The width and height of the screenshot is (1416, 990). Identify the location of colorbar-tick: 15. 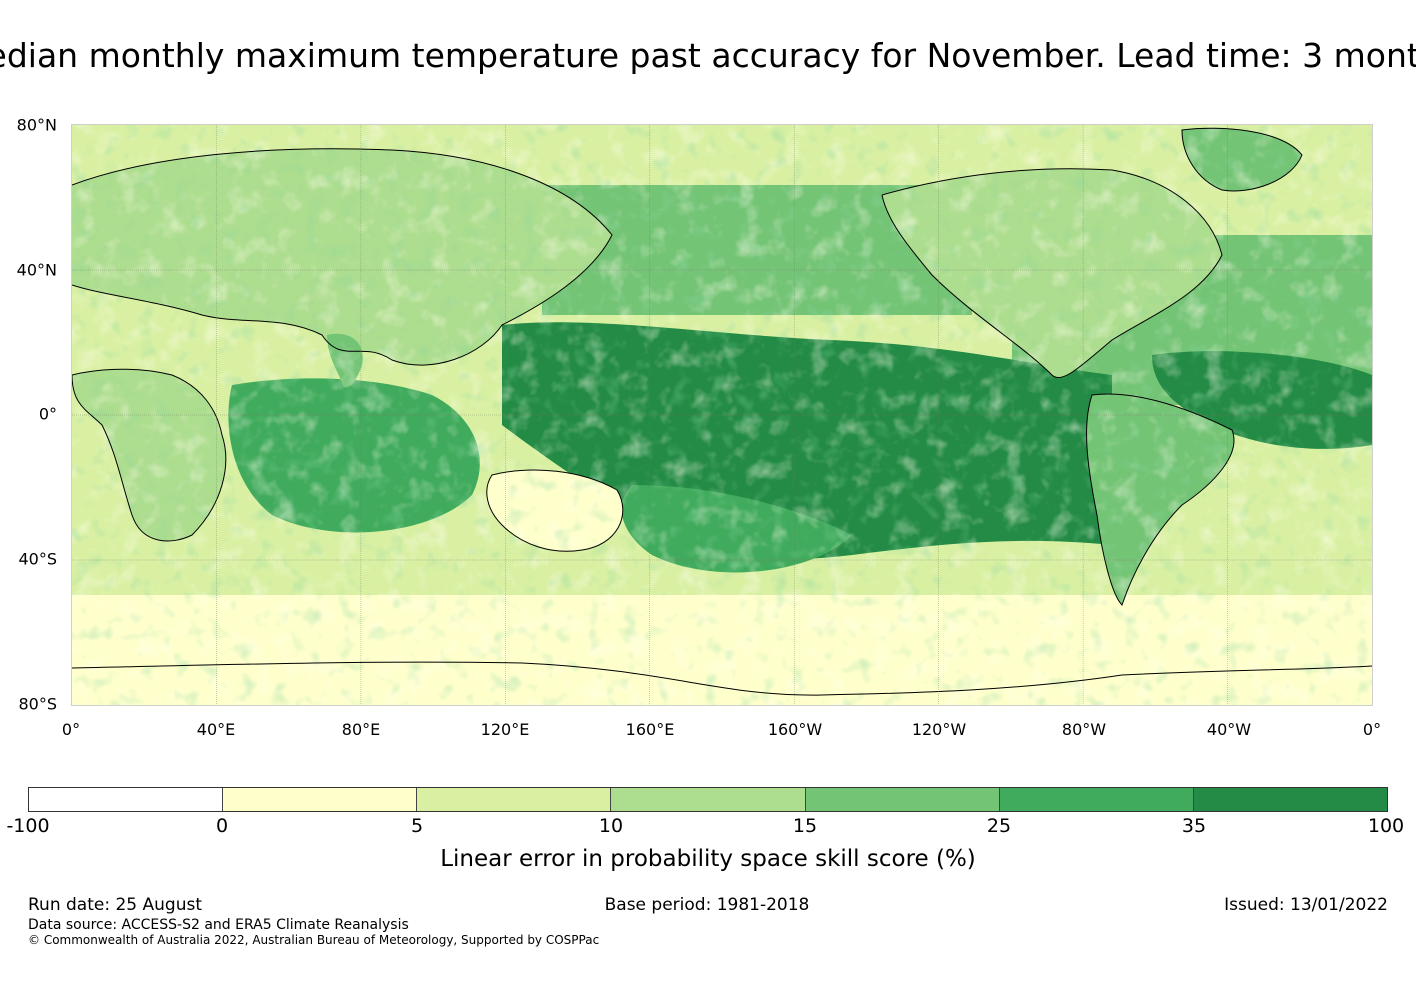
(805, 826).